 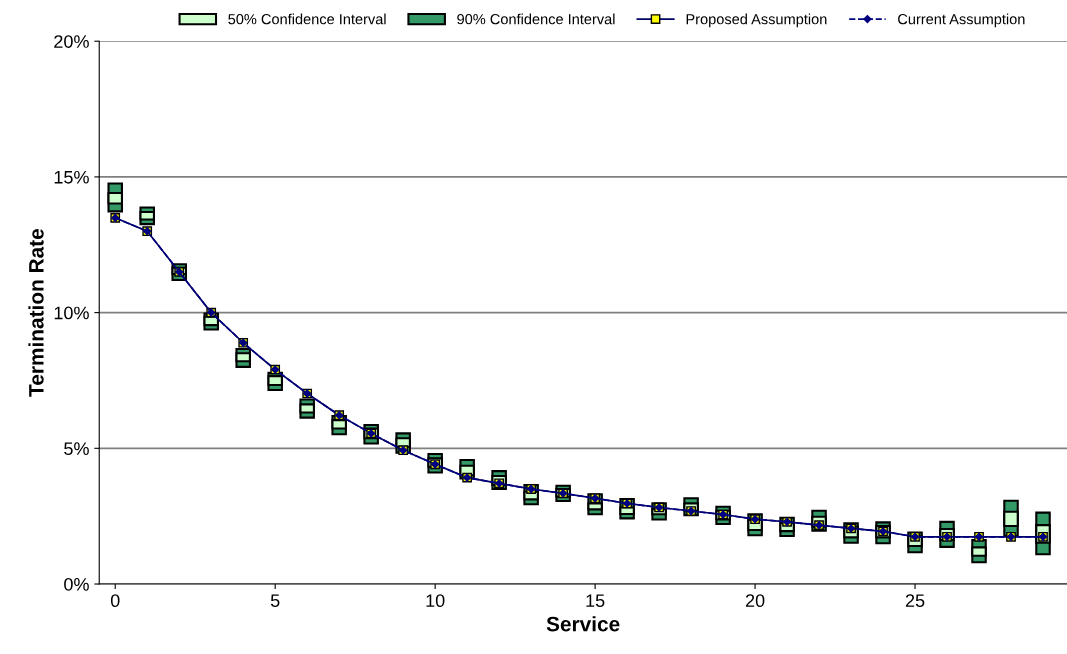 I want to click on y-tick-label: 15%, so click(x=71, y=177).